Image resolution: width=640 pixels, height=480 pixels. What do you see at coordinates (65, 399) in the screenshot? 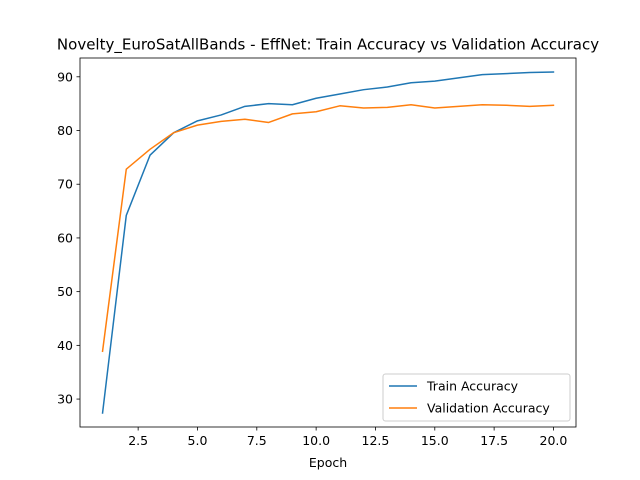
I see `y-tick-label: 30` at bounding box center [65, 399].